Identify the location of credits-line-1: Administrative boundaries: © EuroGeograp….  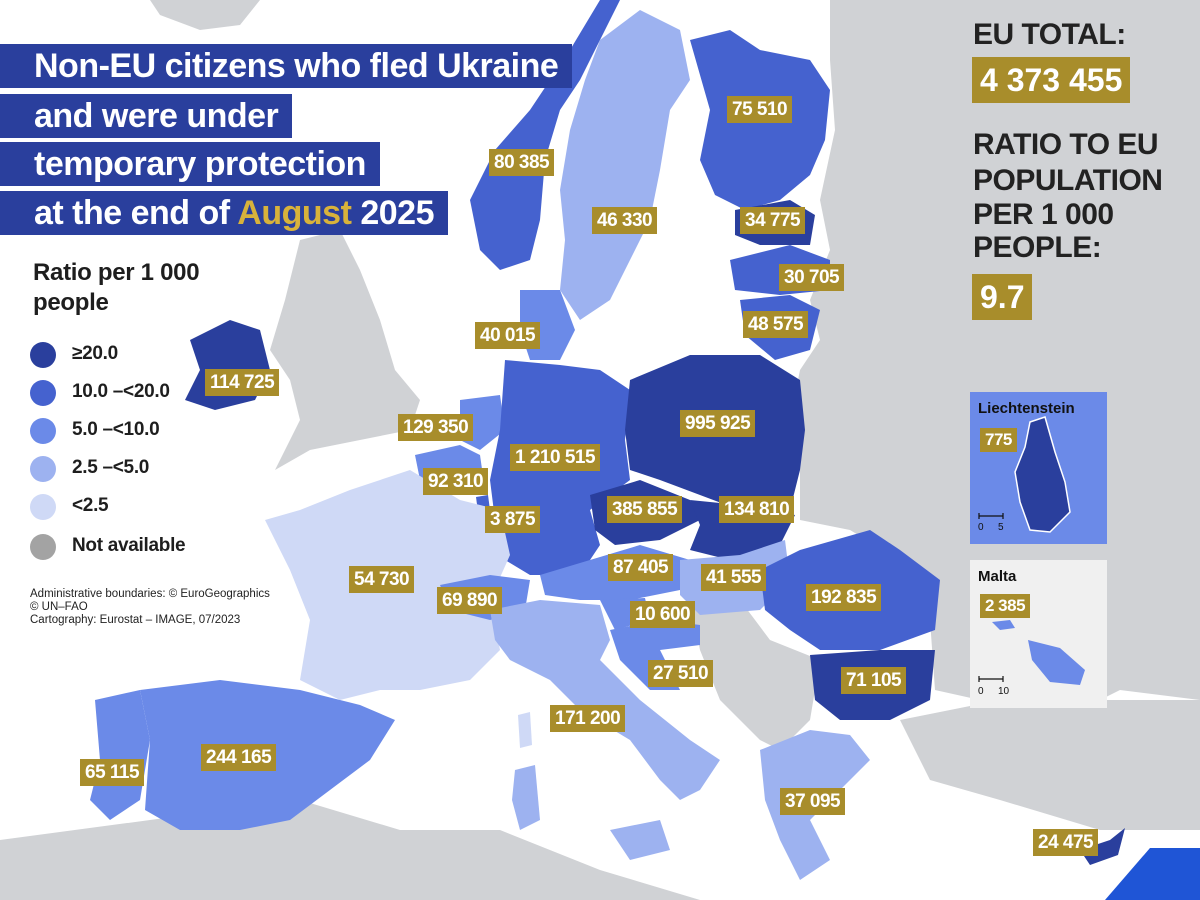
(150, 594).